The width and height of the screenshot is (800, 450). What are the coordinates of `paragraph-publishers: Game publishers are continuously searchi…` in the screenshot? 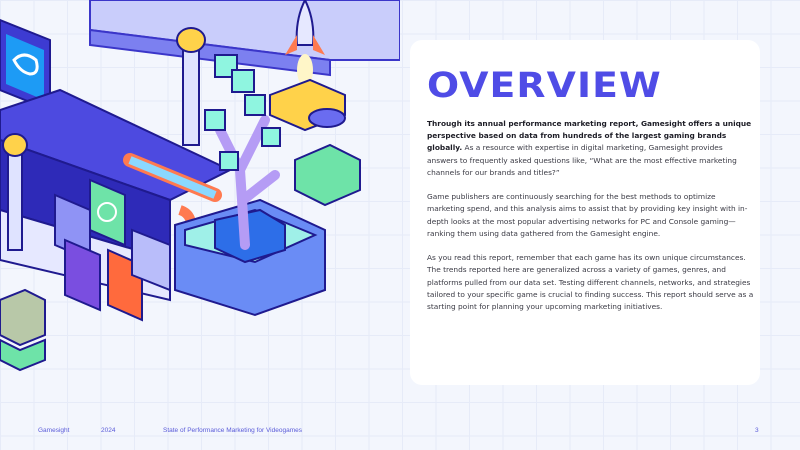 It's located at (587, 215).